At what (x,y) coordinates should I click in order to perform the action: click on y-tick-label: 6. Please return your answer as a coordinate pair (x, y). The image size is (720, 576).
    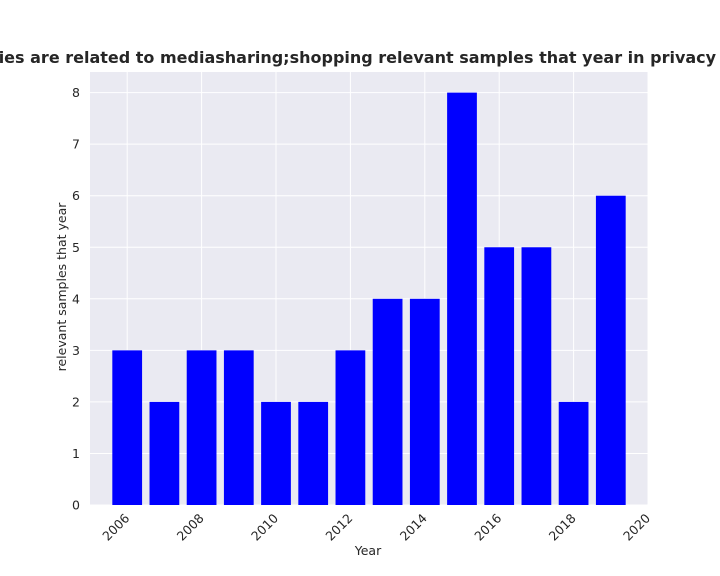
    Looking at the image, I should click on (76, 195).